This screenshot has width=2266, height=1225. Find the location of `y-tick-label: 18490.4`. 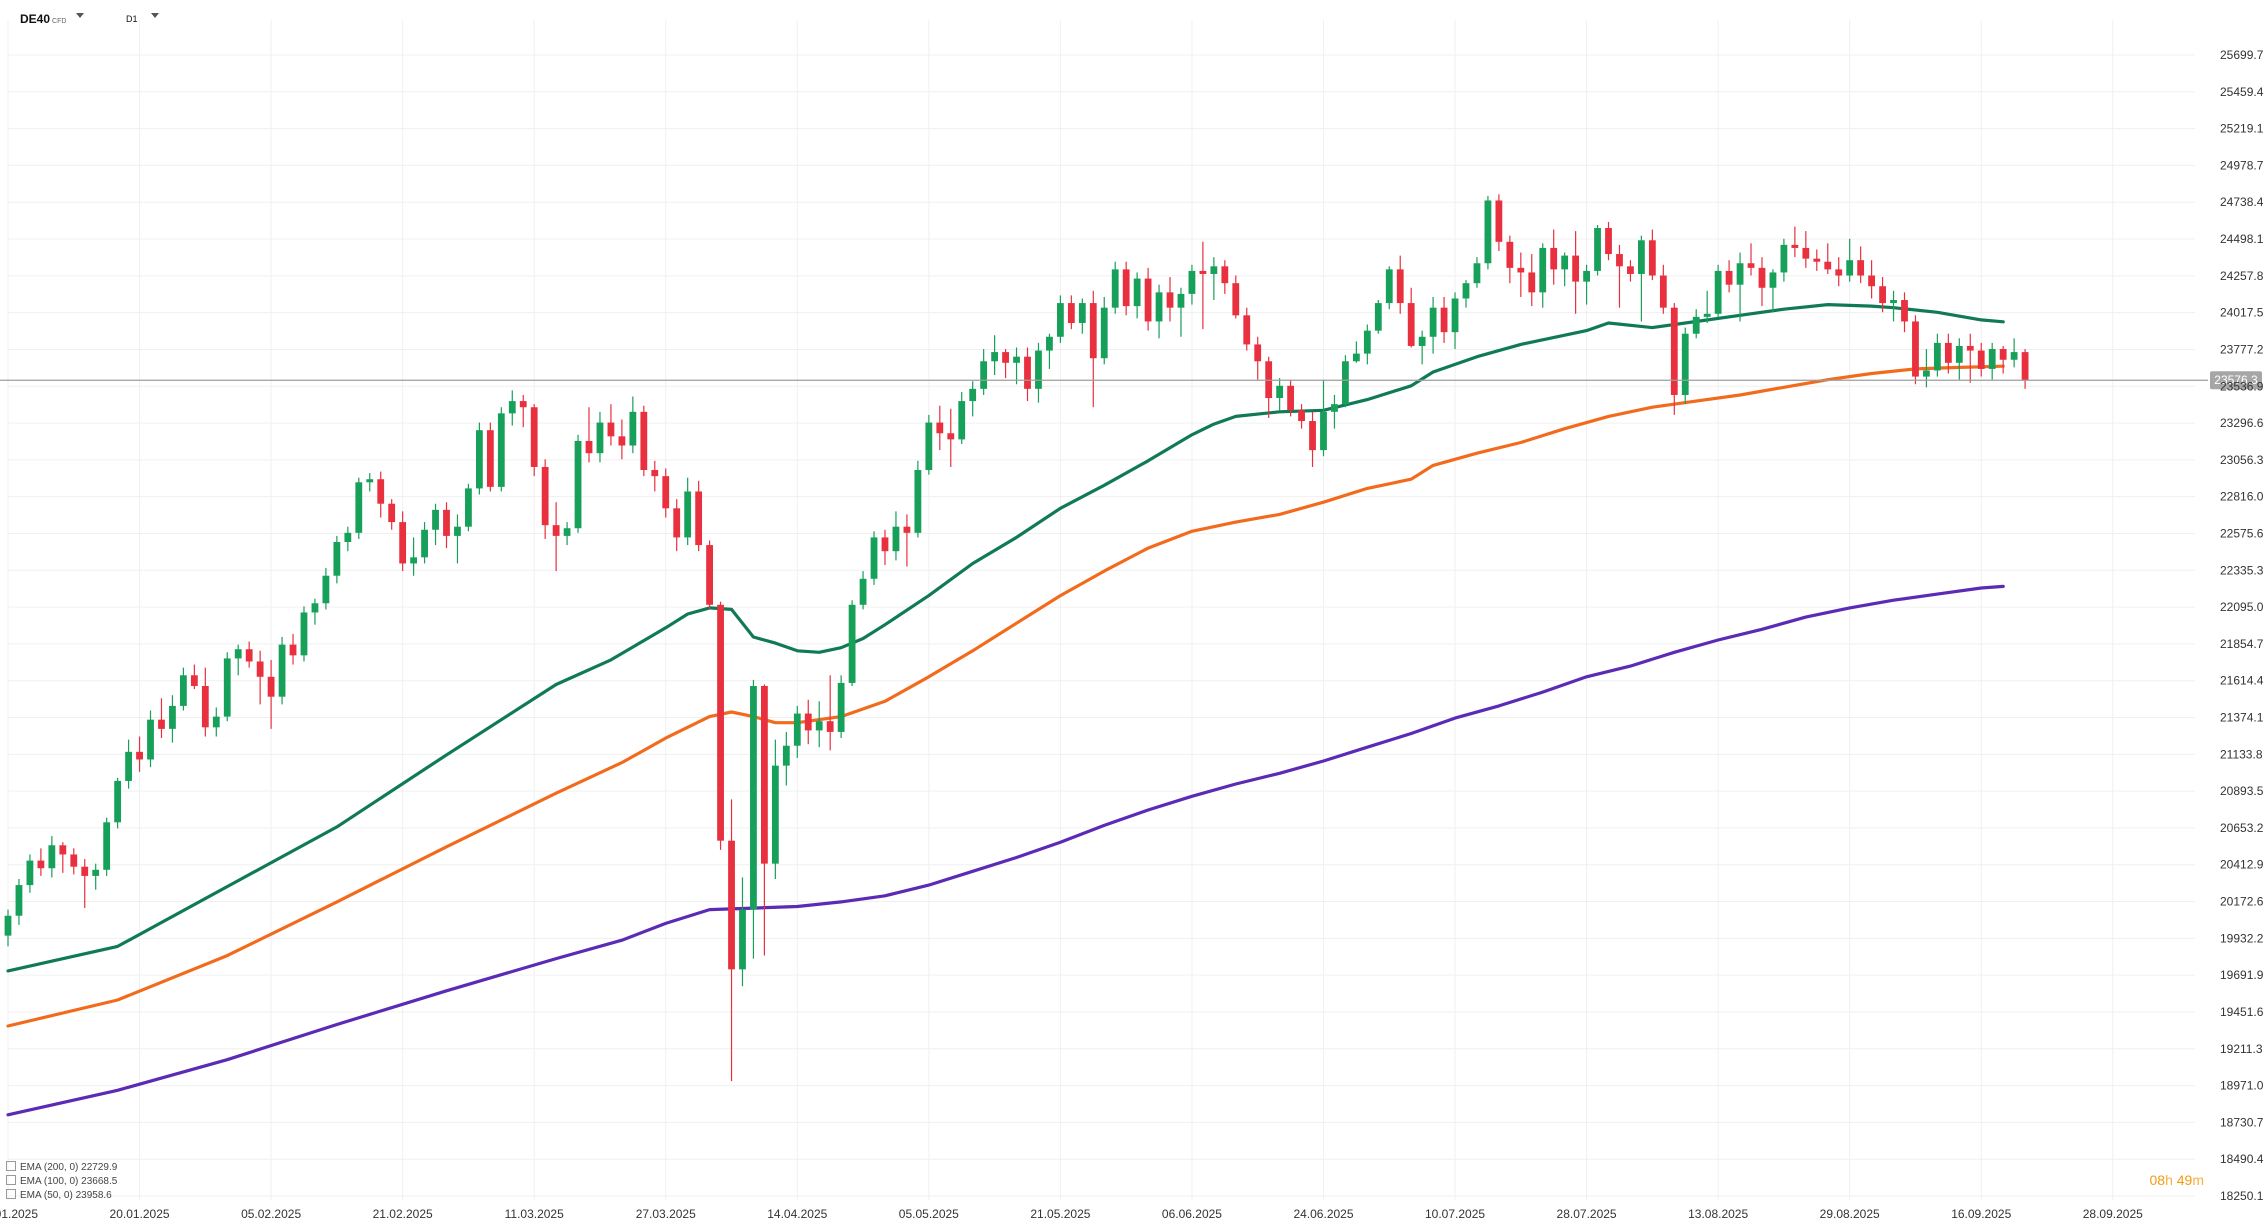

y-tick-label: 18490.4 is located at coordinates (2242, 1159).